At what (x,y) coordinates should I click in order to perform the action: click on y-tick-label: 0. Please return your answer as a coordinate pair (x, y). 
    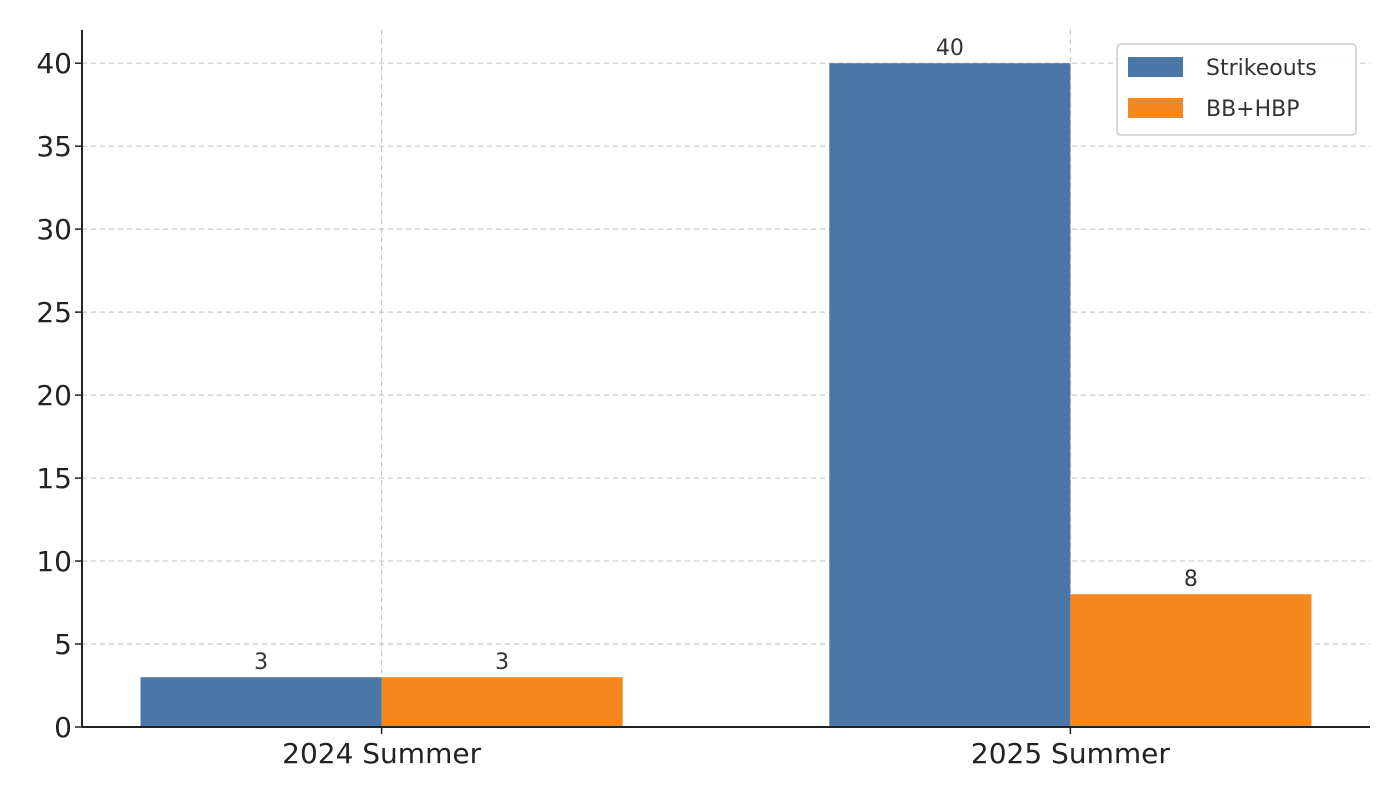
    Looking at the image, I should click on (63, 727).